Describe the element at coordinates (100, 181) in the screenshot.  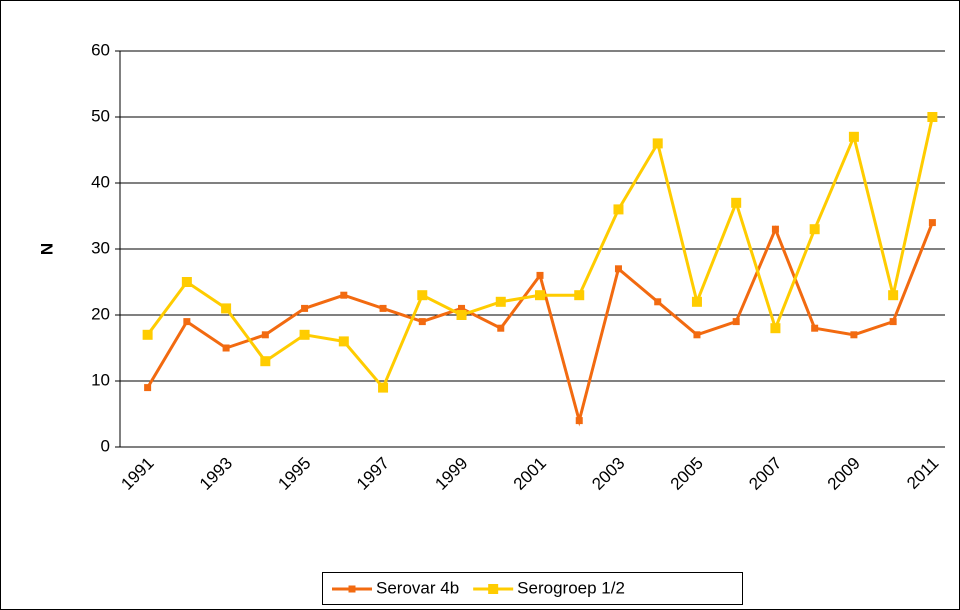
I see `y-tick-label: 40` at that location.